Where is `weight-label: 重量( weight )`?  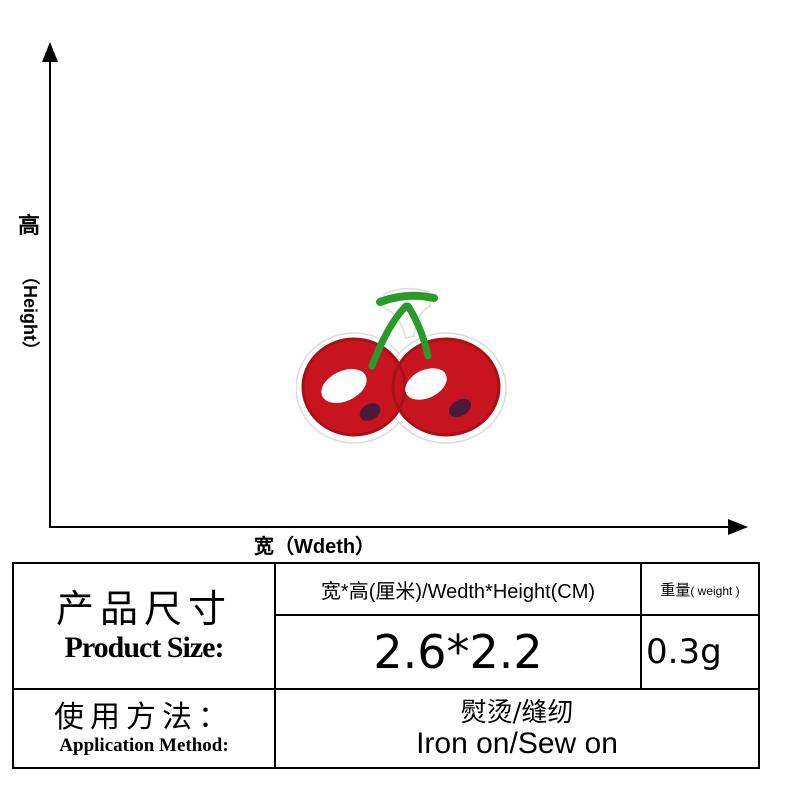 weight-label: 重量( weight ) is located at coordinates (700, 589).